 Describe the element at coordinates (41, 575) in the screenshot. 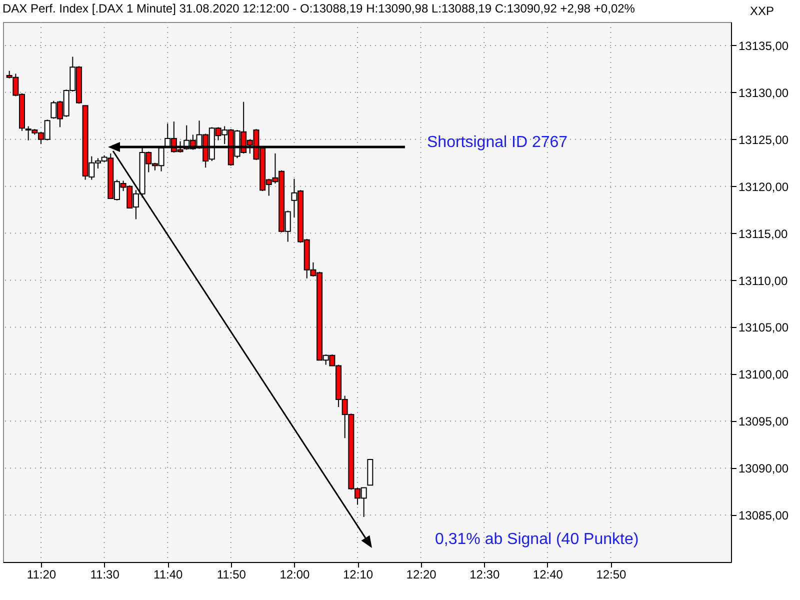

I see `x-tick-label: 11:20` at that location.